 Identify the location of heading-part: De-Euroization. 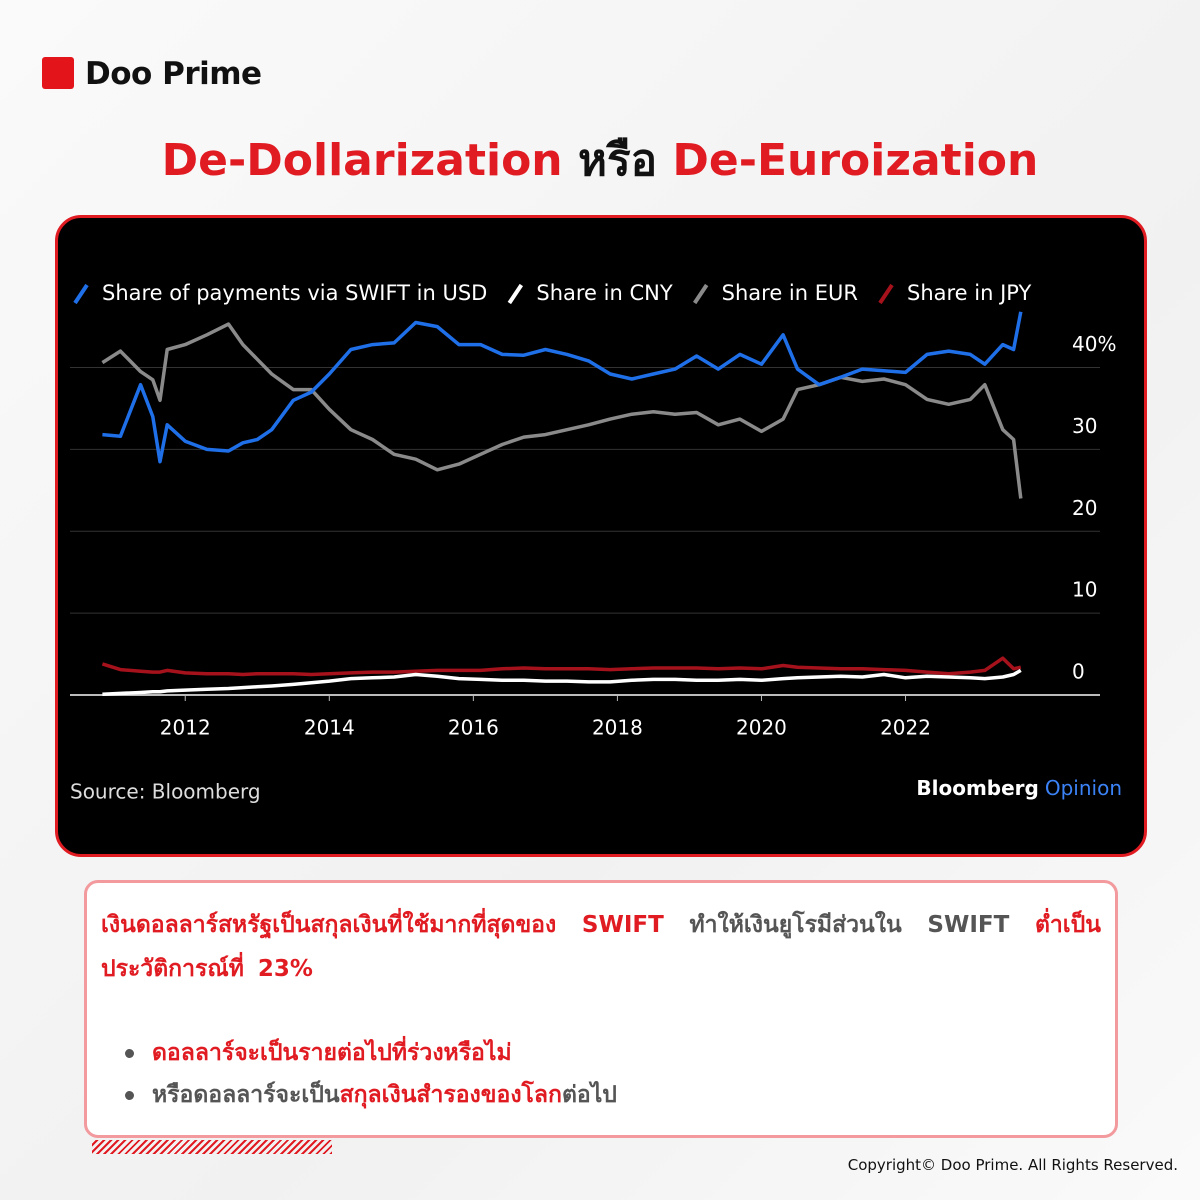
(855, 160).